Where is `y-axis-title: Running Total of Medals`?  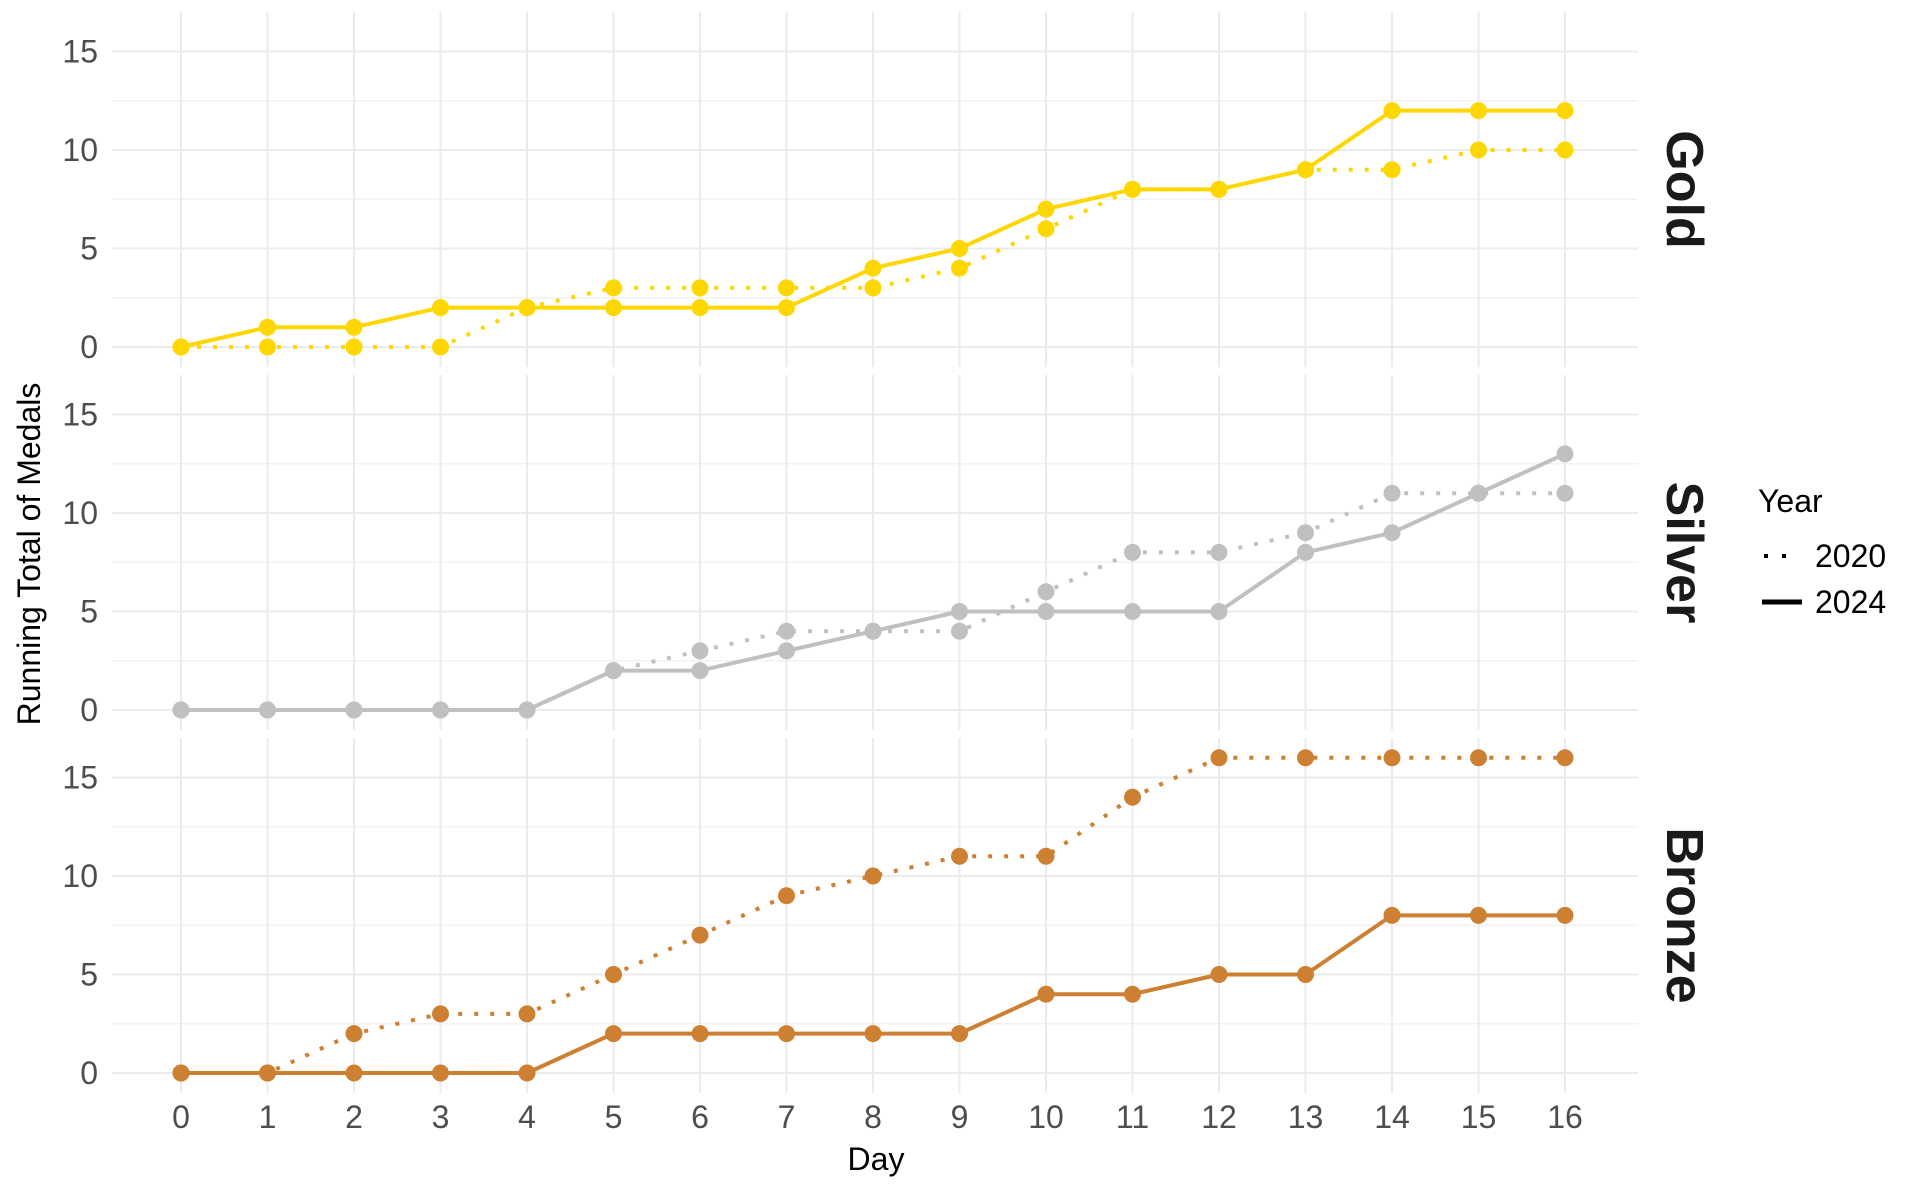 y-axis-title: Running Total of Medals is located at coordinates (29, 554).